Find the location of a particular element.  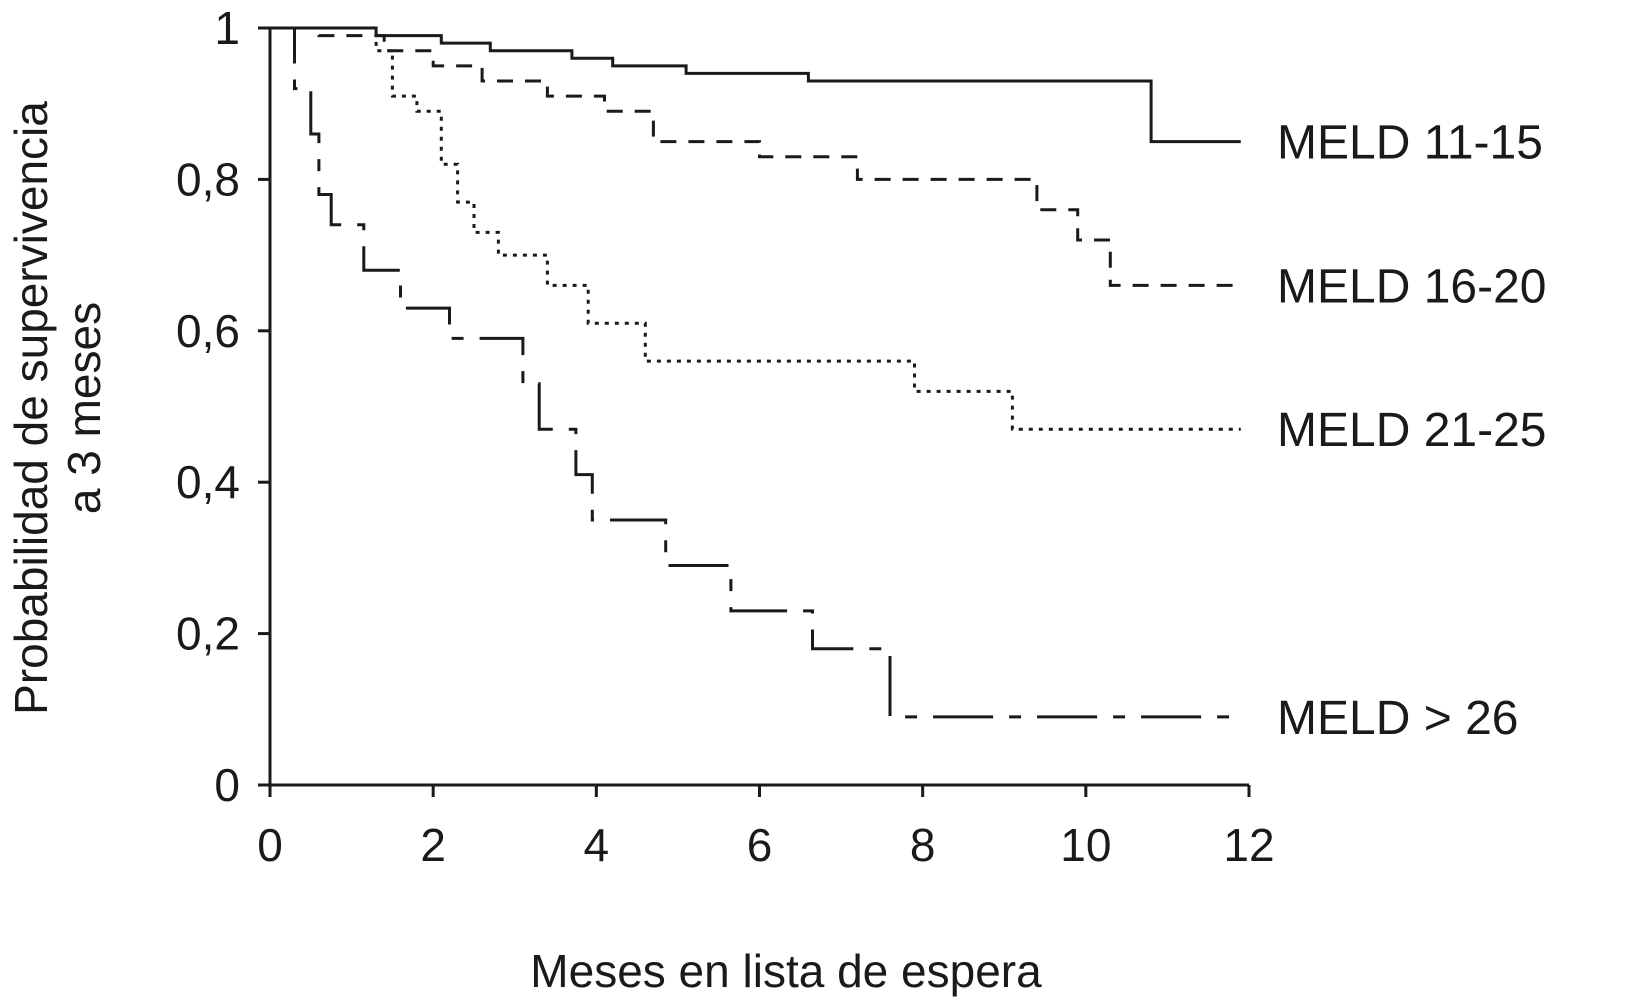

series-label-2: MELD 21-25 is located at coordinates (1411, 430).